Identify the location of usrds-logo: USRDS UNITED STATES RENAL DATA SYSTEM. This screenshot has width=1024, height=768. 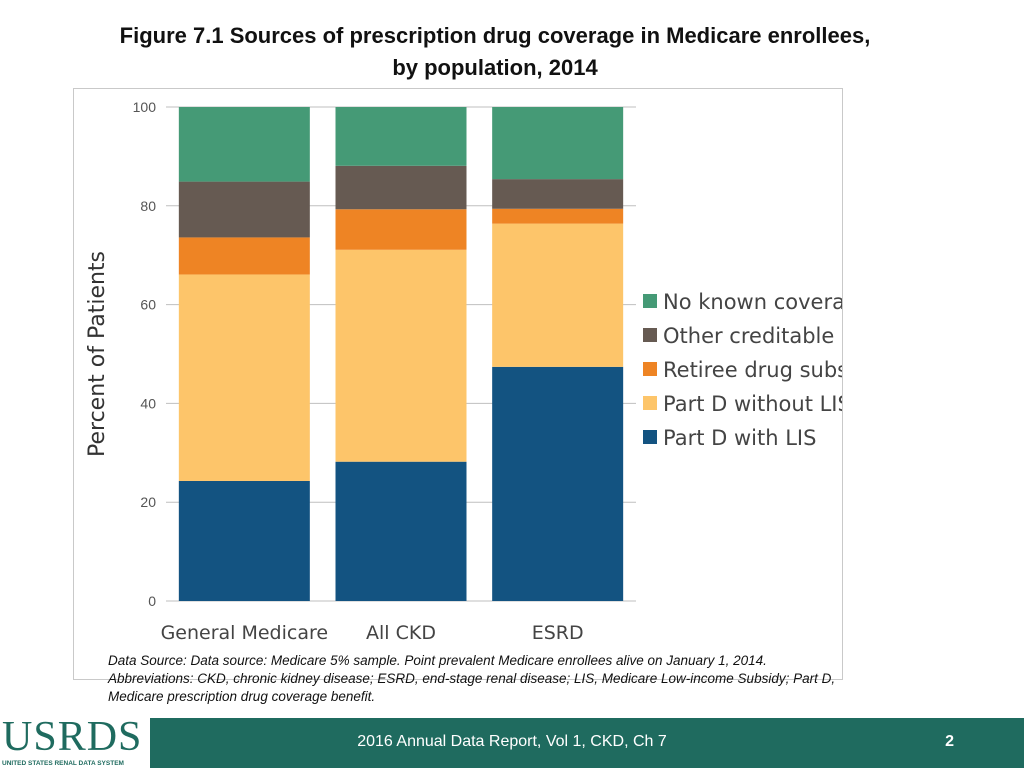
(74, 741).